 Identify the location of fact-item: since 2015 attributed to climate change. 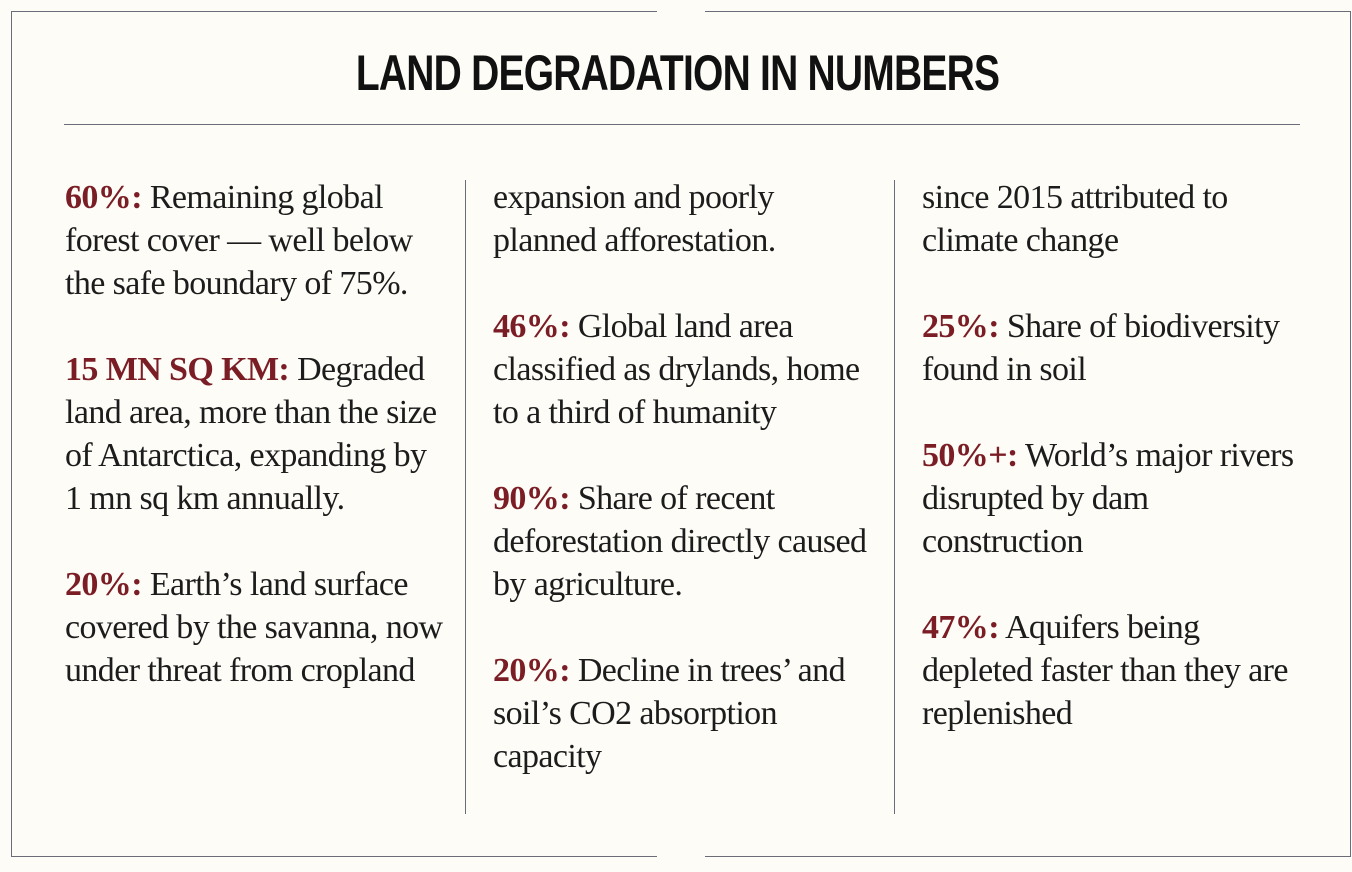
(1114, 219).